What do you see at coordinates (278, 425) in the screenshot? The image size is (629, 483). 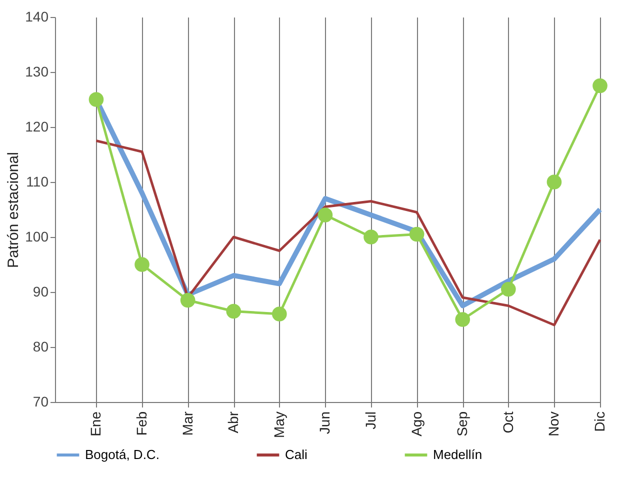 I see `x-tick-label: May` at bounding box center [278, 425].